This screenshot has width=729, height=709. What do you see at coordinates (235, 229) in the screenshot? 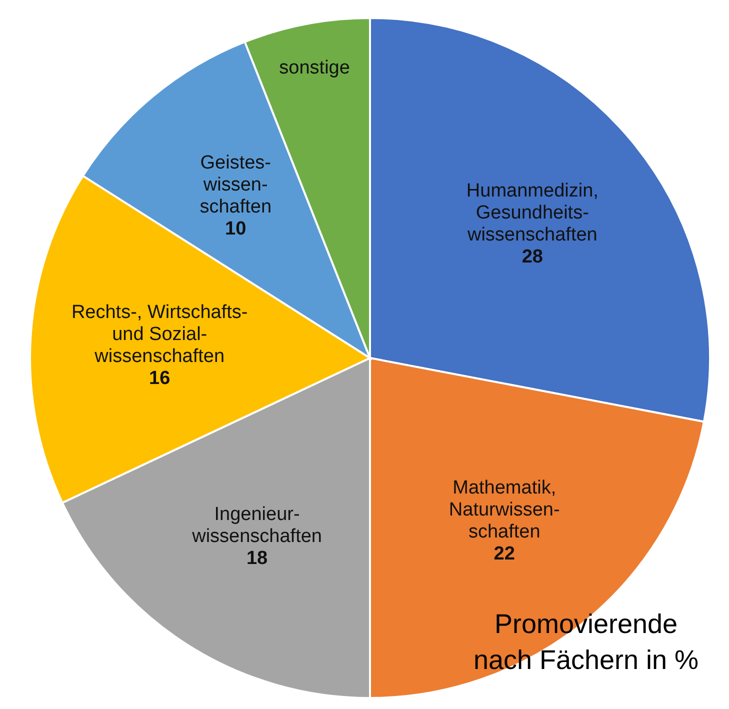
I see `data-label: 10` at bounding box center [235, 229].